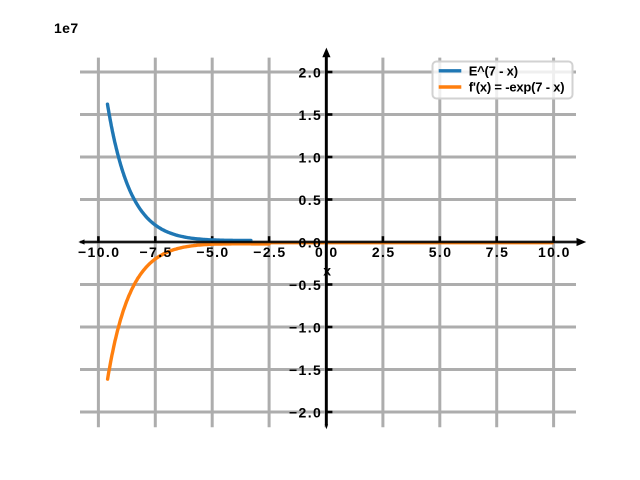 This screenshot has height=480, width=640. I want to click on svg-text: −1.5, so click(305, 370).